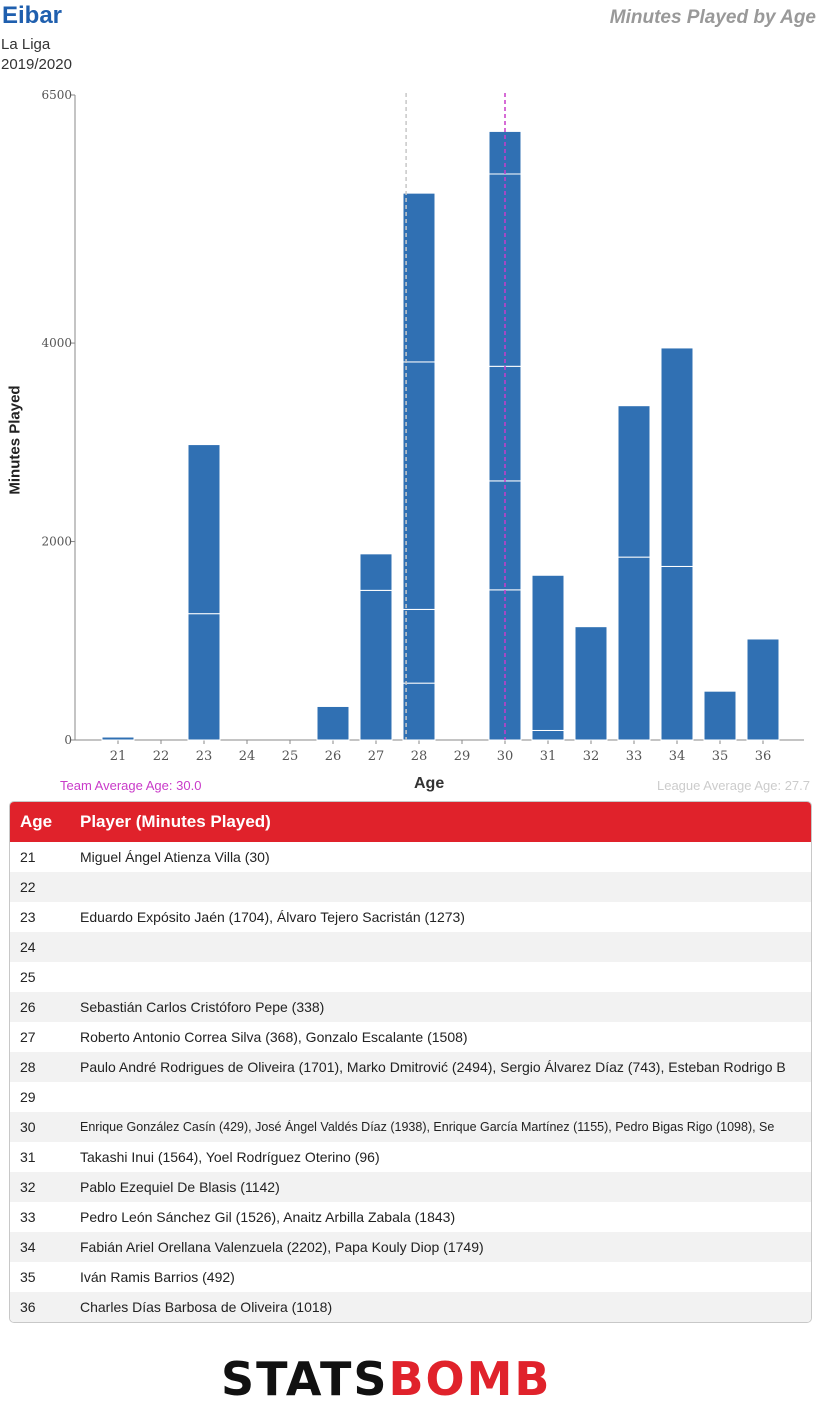  What do you see at coordinates (410, 1097) in the screenshot?
I see `table-row: 29` at bounding box center [410, 1097].